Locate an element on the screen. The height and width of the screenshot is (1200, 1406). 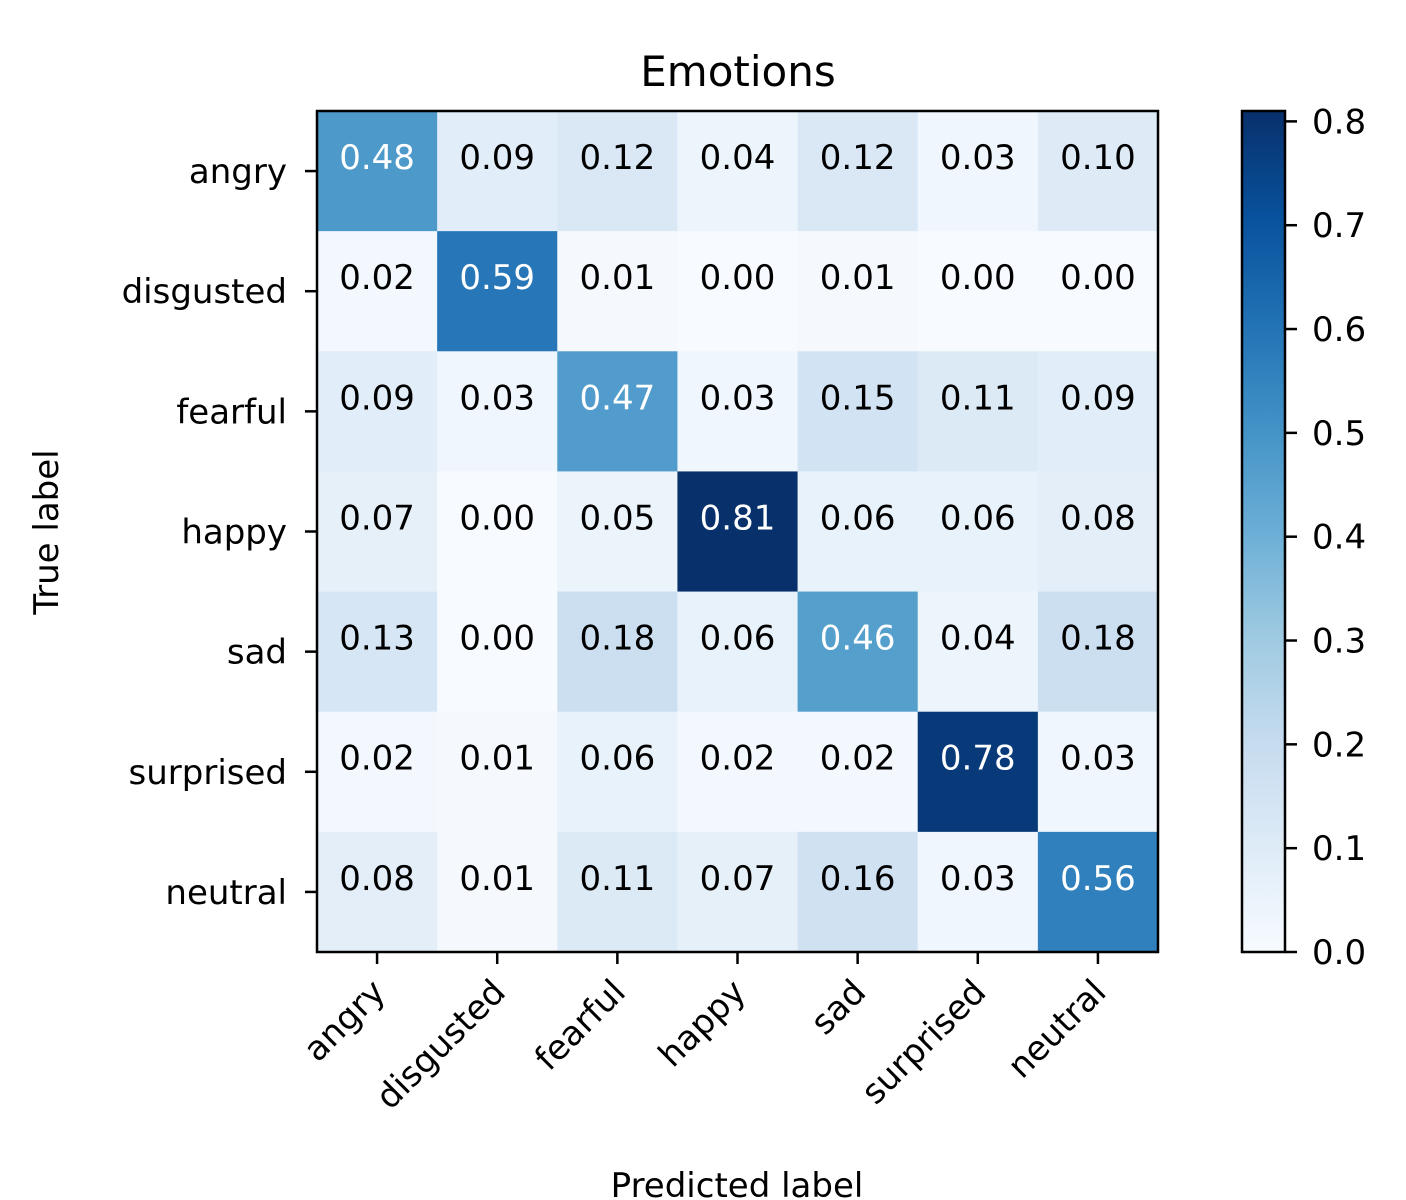
cell-value-label: 0.47 is located at coordinates (618, 398).